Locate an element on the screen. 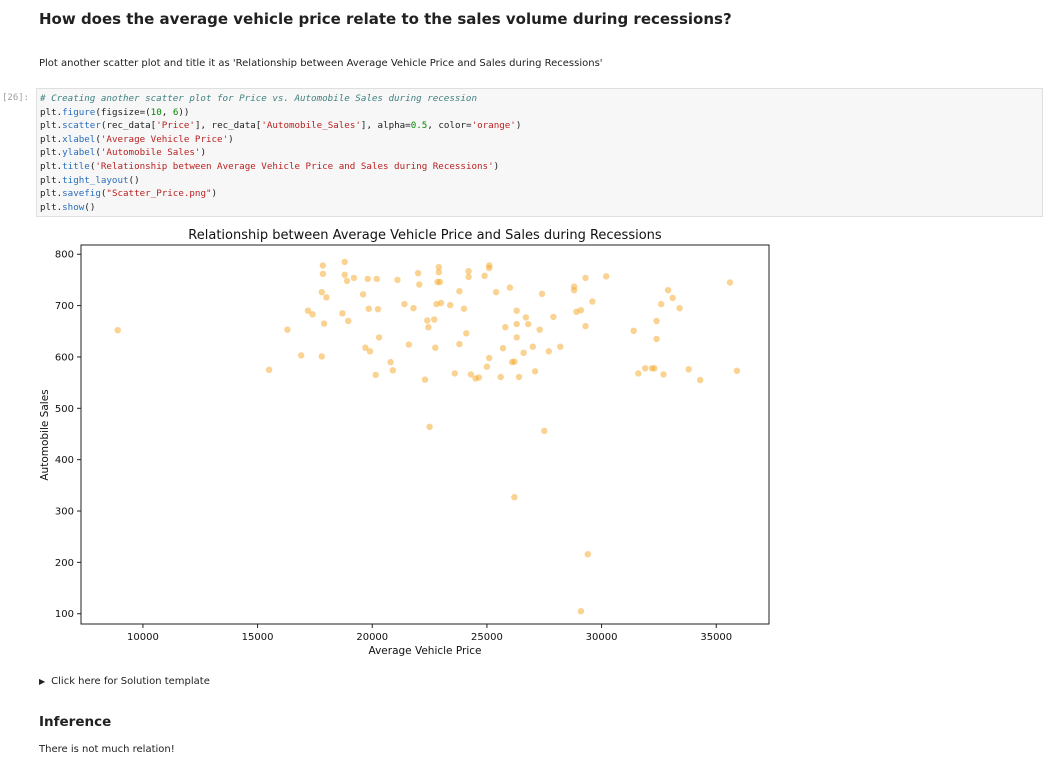 This screenshot has height=776, width=1043. code-token: , color= is located at coordinates (449, 126).